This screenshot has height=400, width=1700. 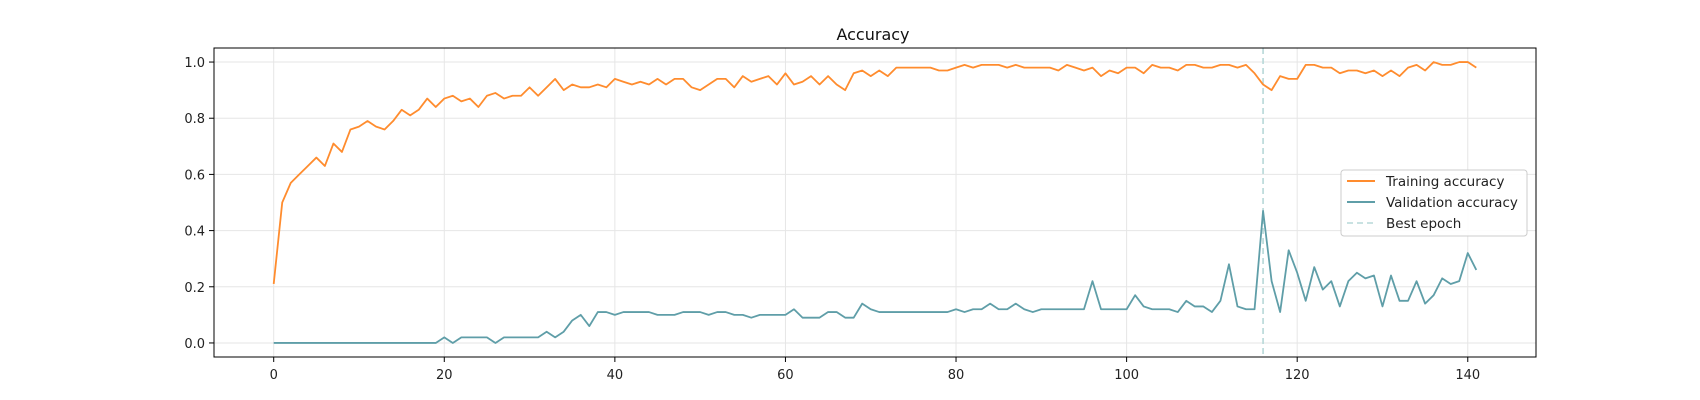 What do you see at coordinates (444, 375) in the screenshot?
I see `x-tick-label: 20` at bounding box center [444, 375].